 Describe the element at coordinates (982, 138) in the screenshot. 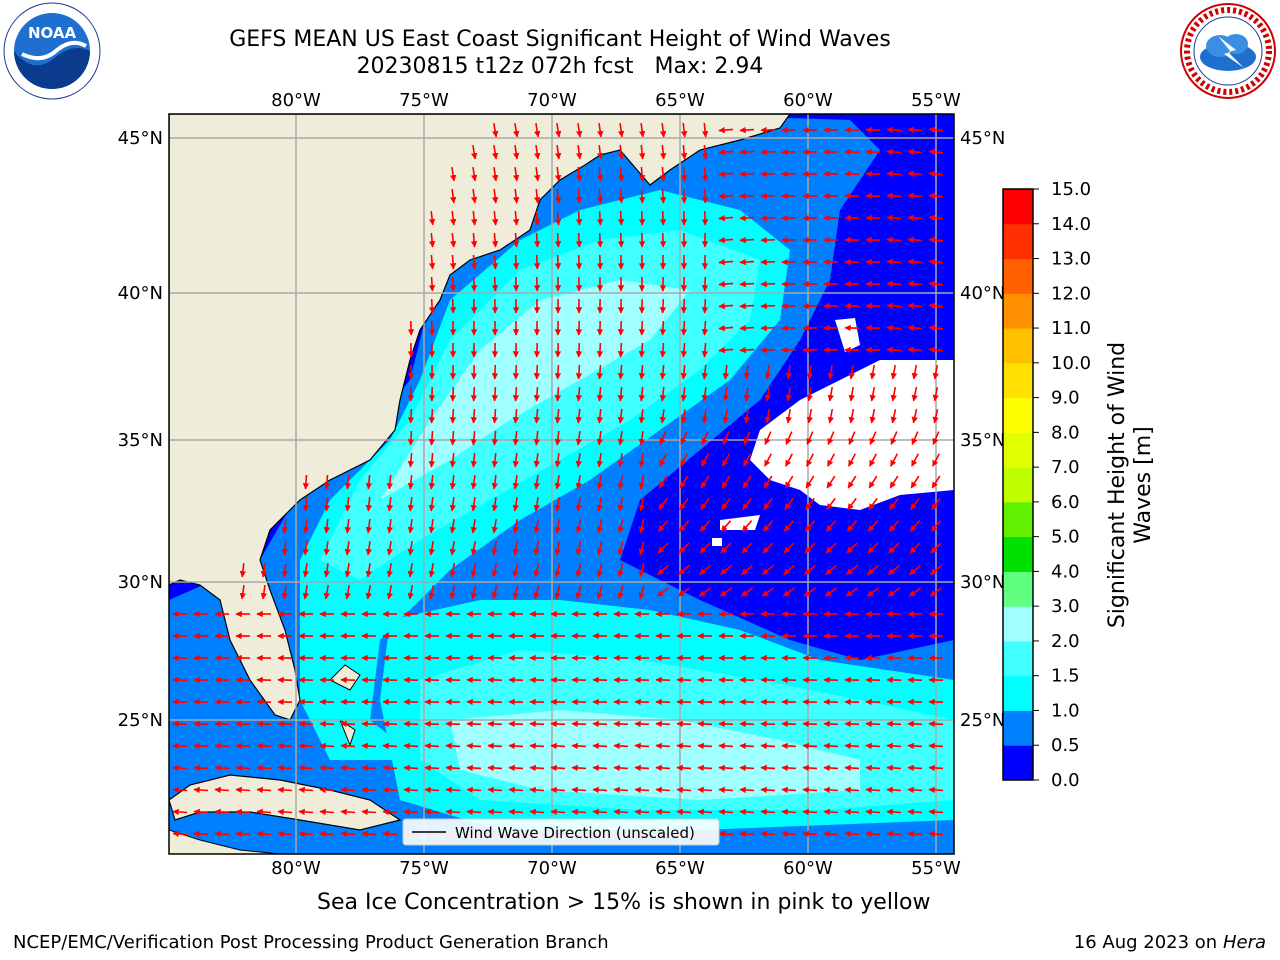

I see `lat-label: 45°N` at that location.